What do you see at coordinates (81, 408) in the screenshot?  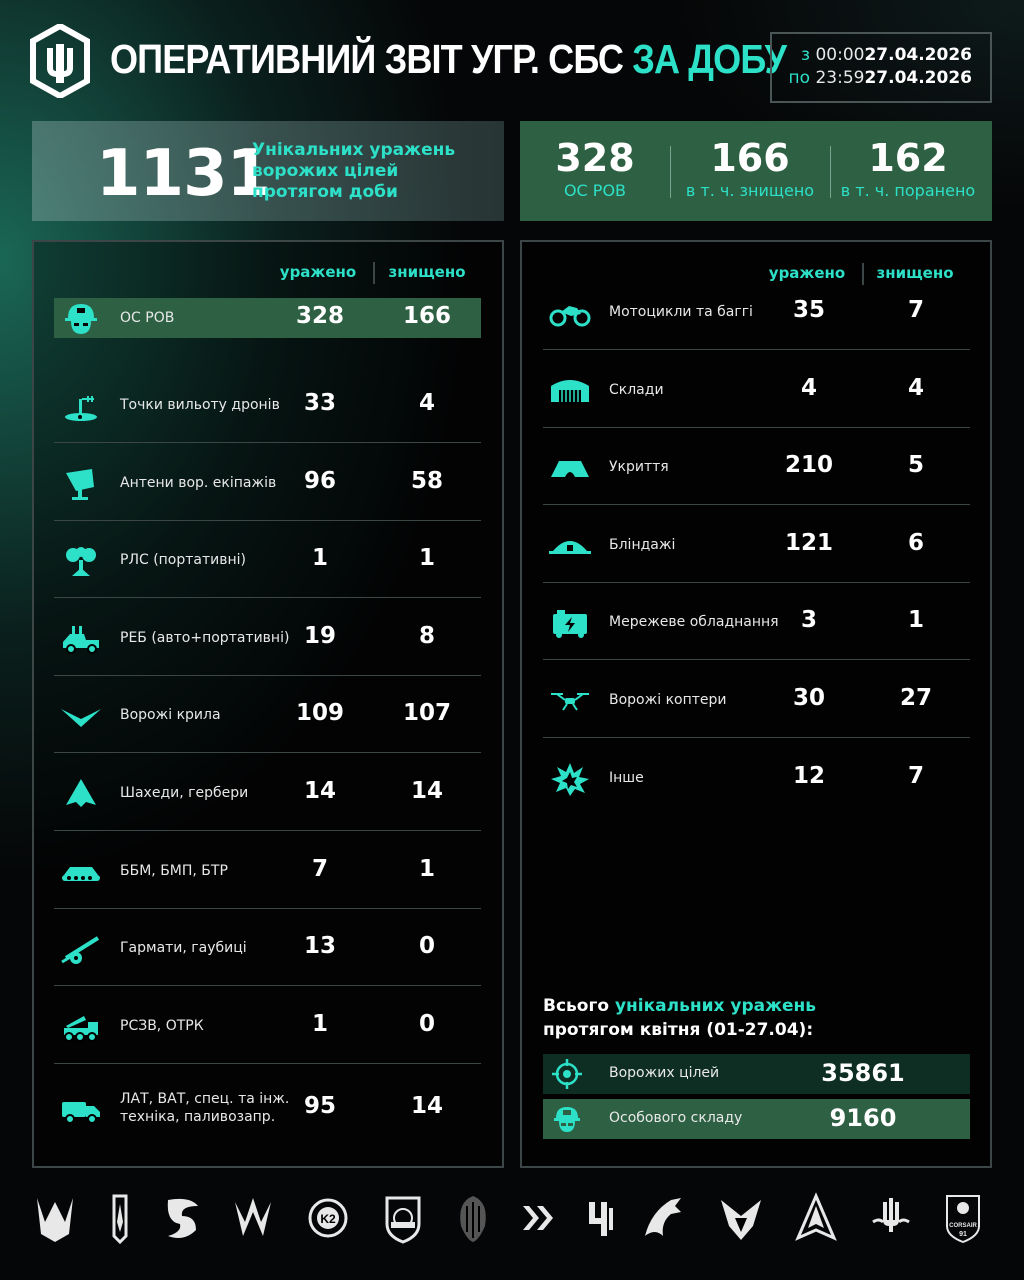 I see `drone-launch-point-icon` at bounding box center [81, 408].